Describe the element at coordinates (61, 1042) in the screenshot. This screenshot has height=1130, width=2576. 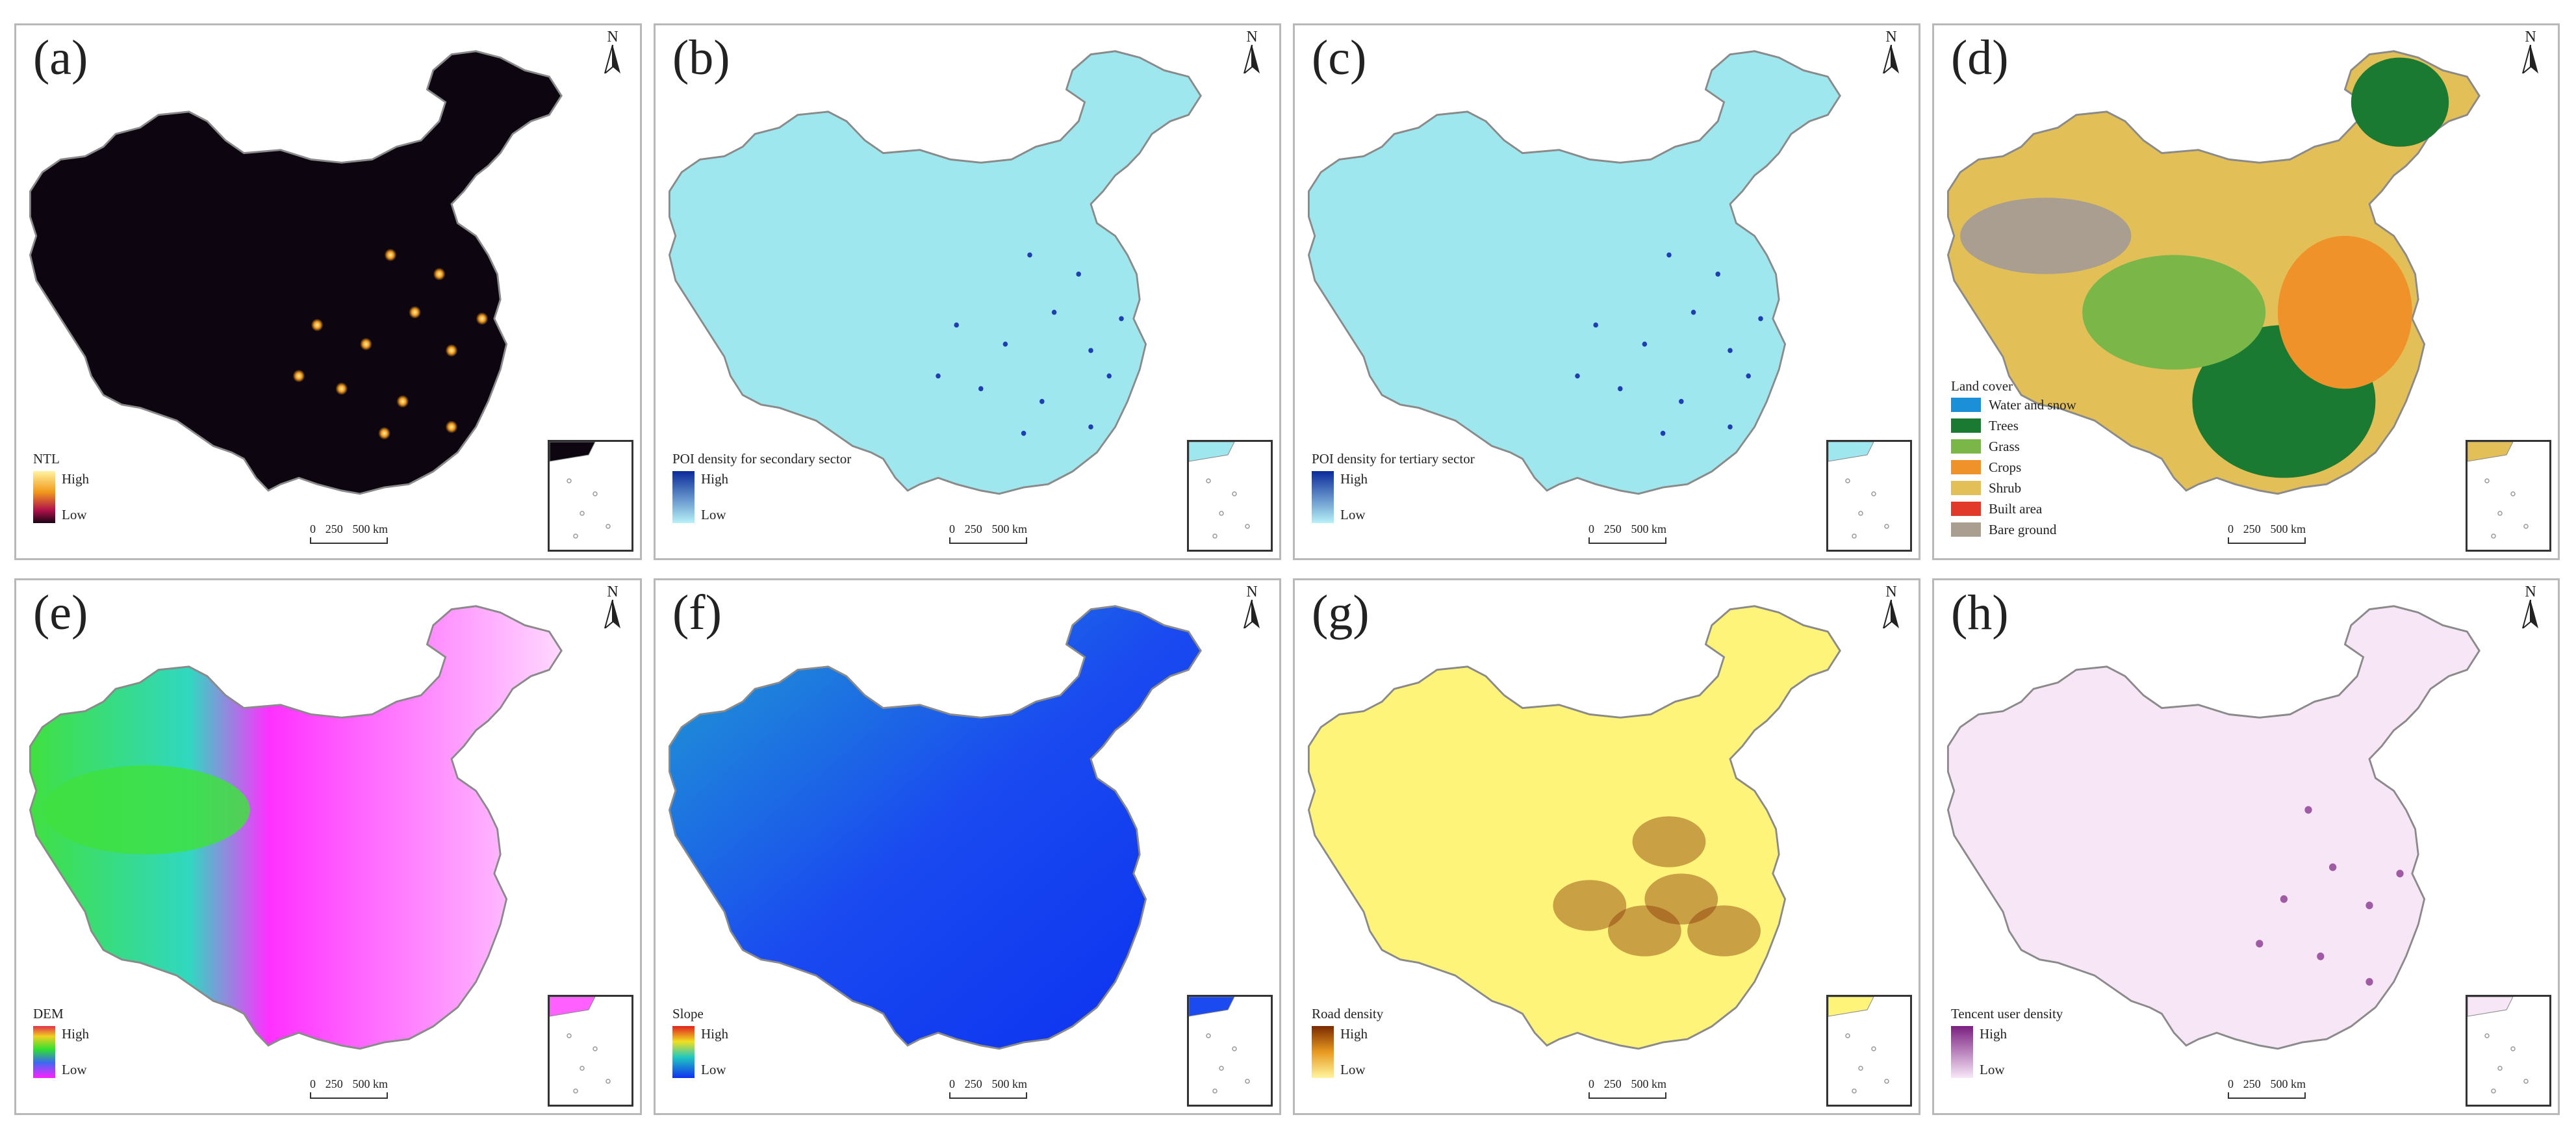
I see `color-ramp-legend: DEM High Low` at that location.